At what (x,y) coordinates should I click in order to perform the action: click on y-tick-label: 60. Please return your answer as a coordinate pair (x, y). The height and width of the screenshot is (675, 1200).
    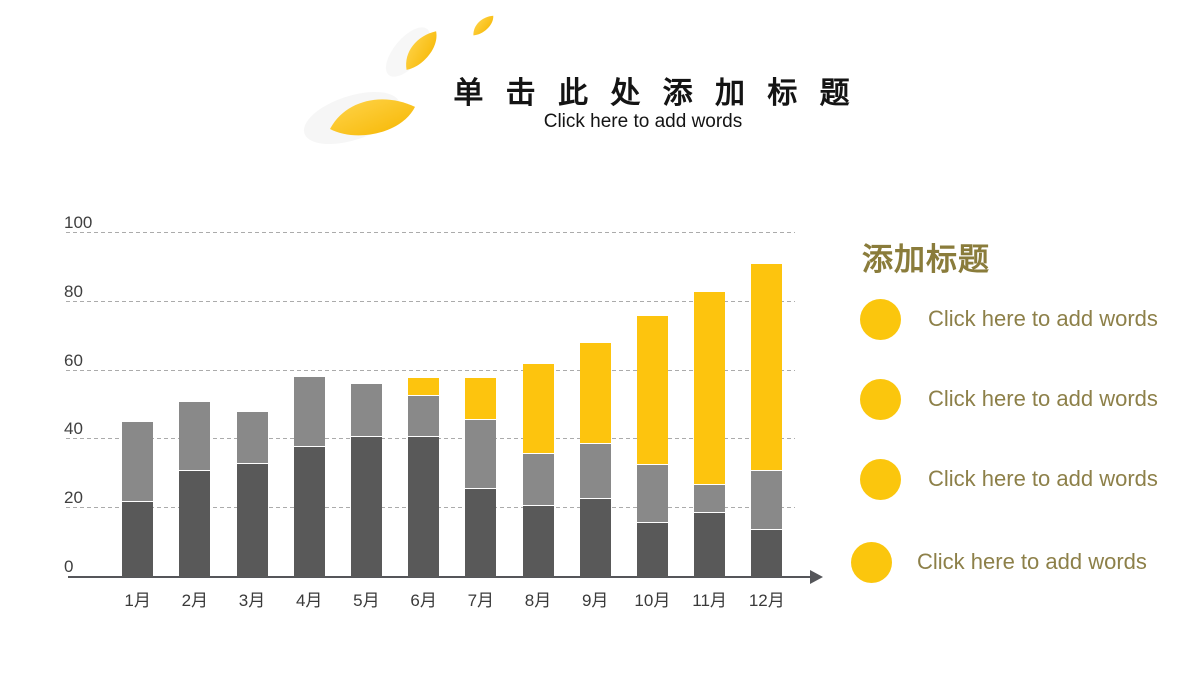
    Looking at the image, I should click on (73, 360).